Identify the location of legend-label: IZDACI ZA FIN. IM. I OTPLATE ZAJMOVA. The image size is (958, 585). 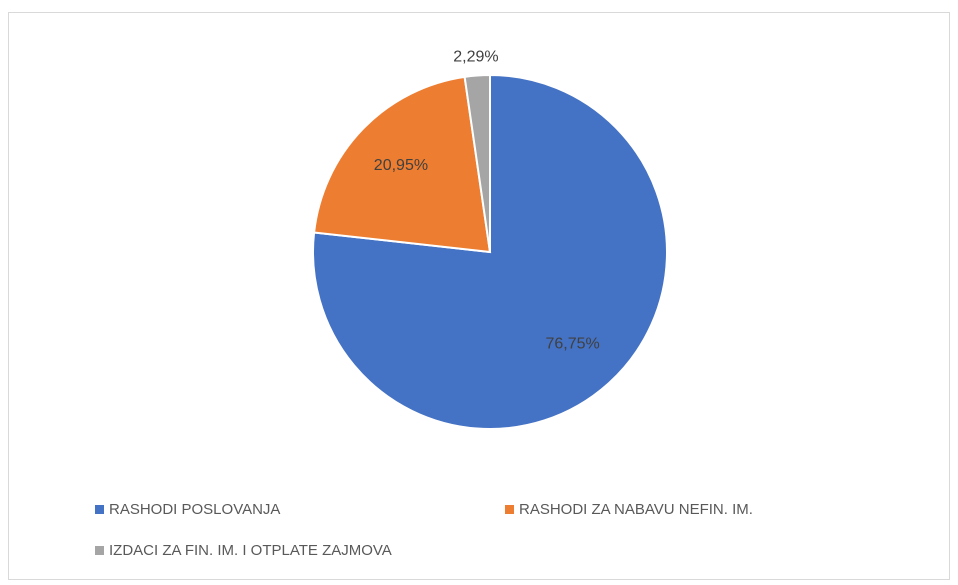
(250, 550).